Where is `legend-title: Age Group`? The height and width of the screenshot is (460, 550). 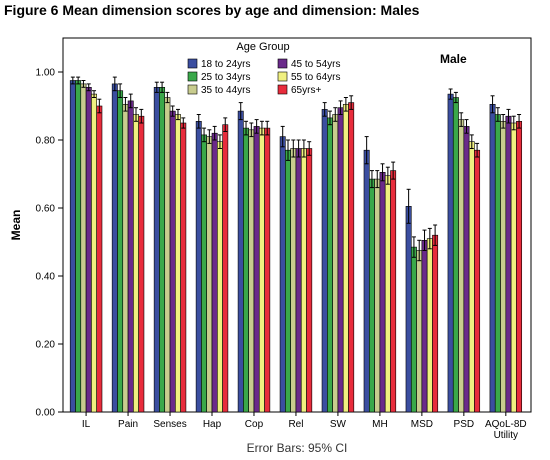 legend-title: Age Group is located at coordinates (262, 47).